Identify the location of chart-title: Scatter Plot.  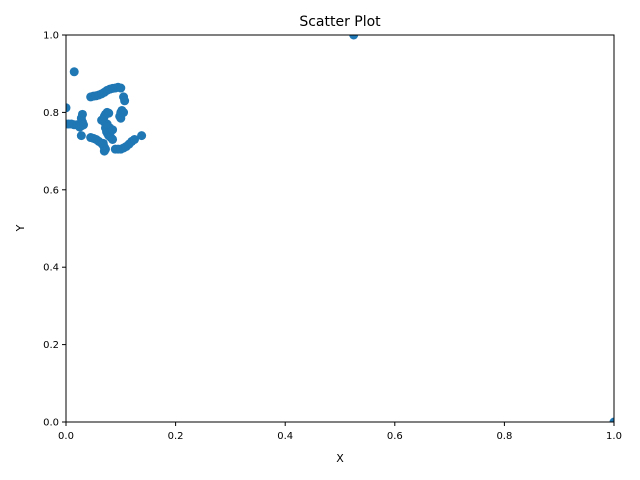
(340, 22).